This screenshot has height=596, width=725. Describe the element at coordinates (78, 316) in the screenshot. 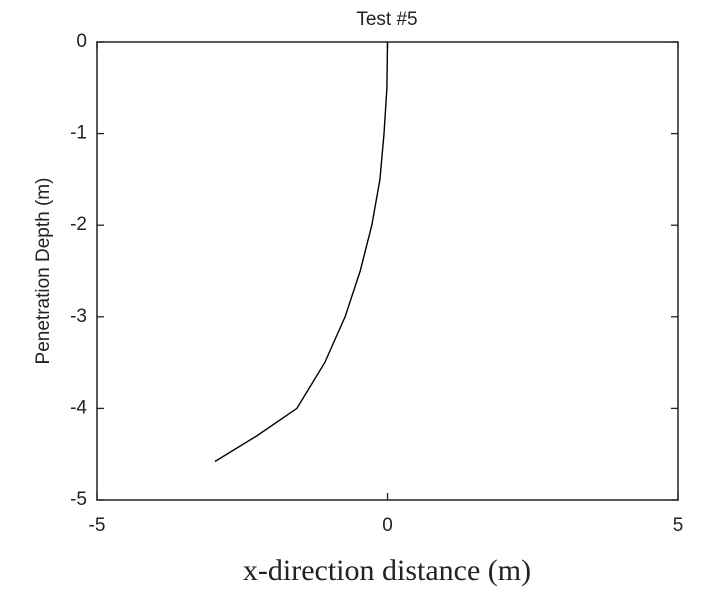

I see `y-tick-label: -3` at that location.